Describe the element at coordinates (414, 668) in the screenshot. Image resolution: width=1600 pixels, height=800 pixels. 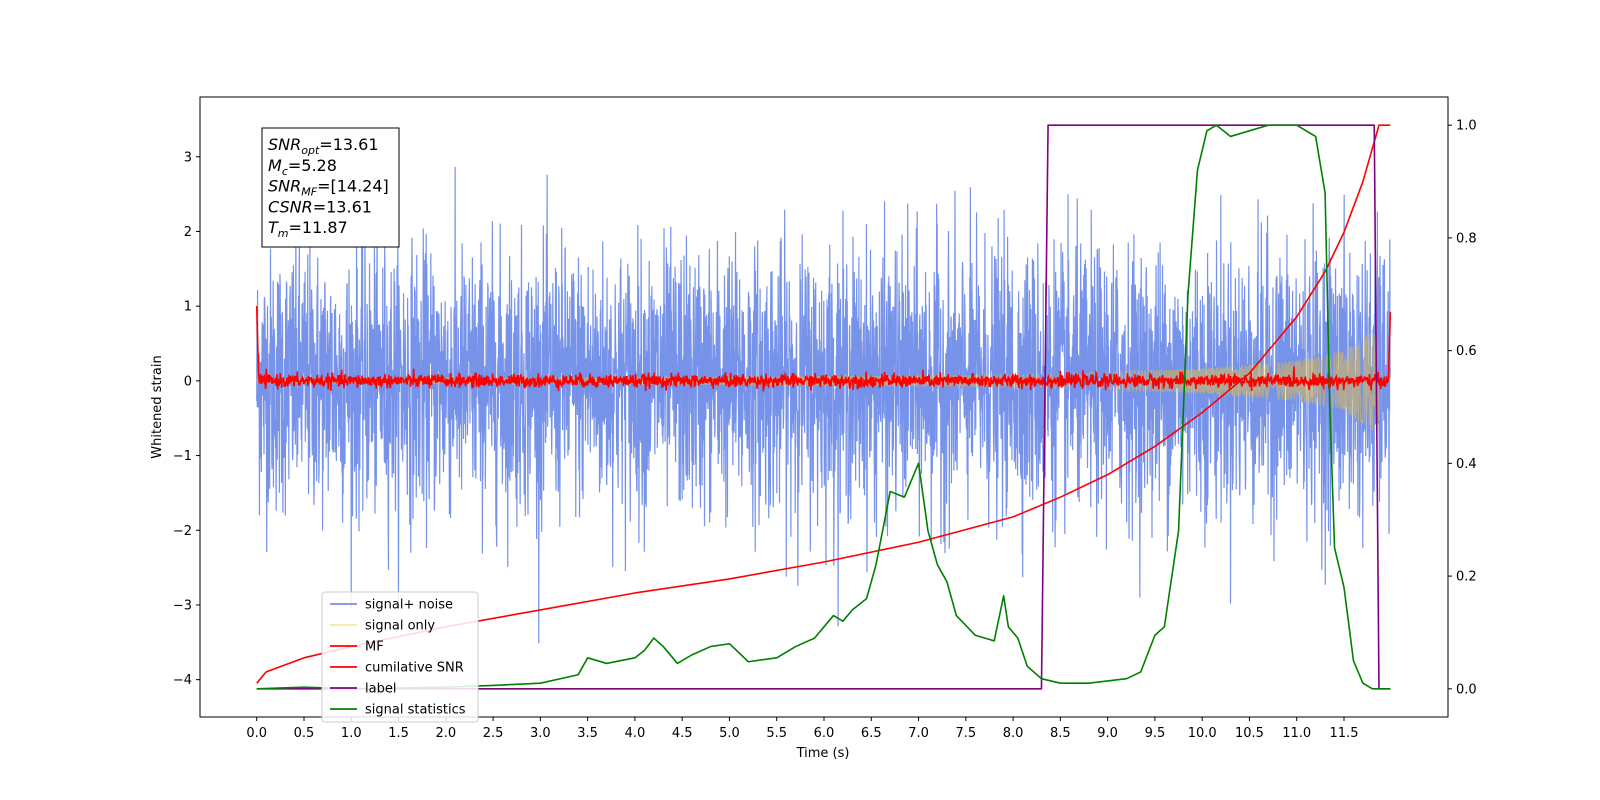
I see `legend-label: cumilative SNR` at that location.